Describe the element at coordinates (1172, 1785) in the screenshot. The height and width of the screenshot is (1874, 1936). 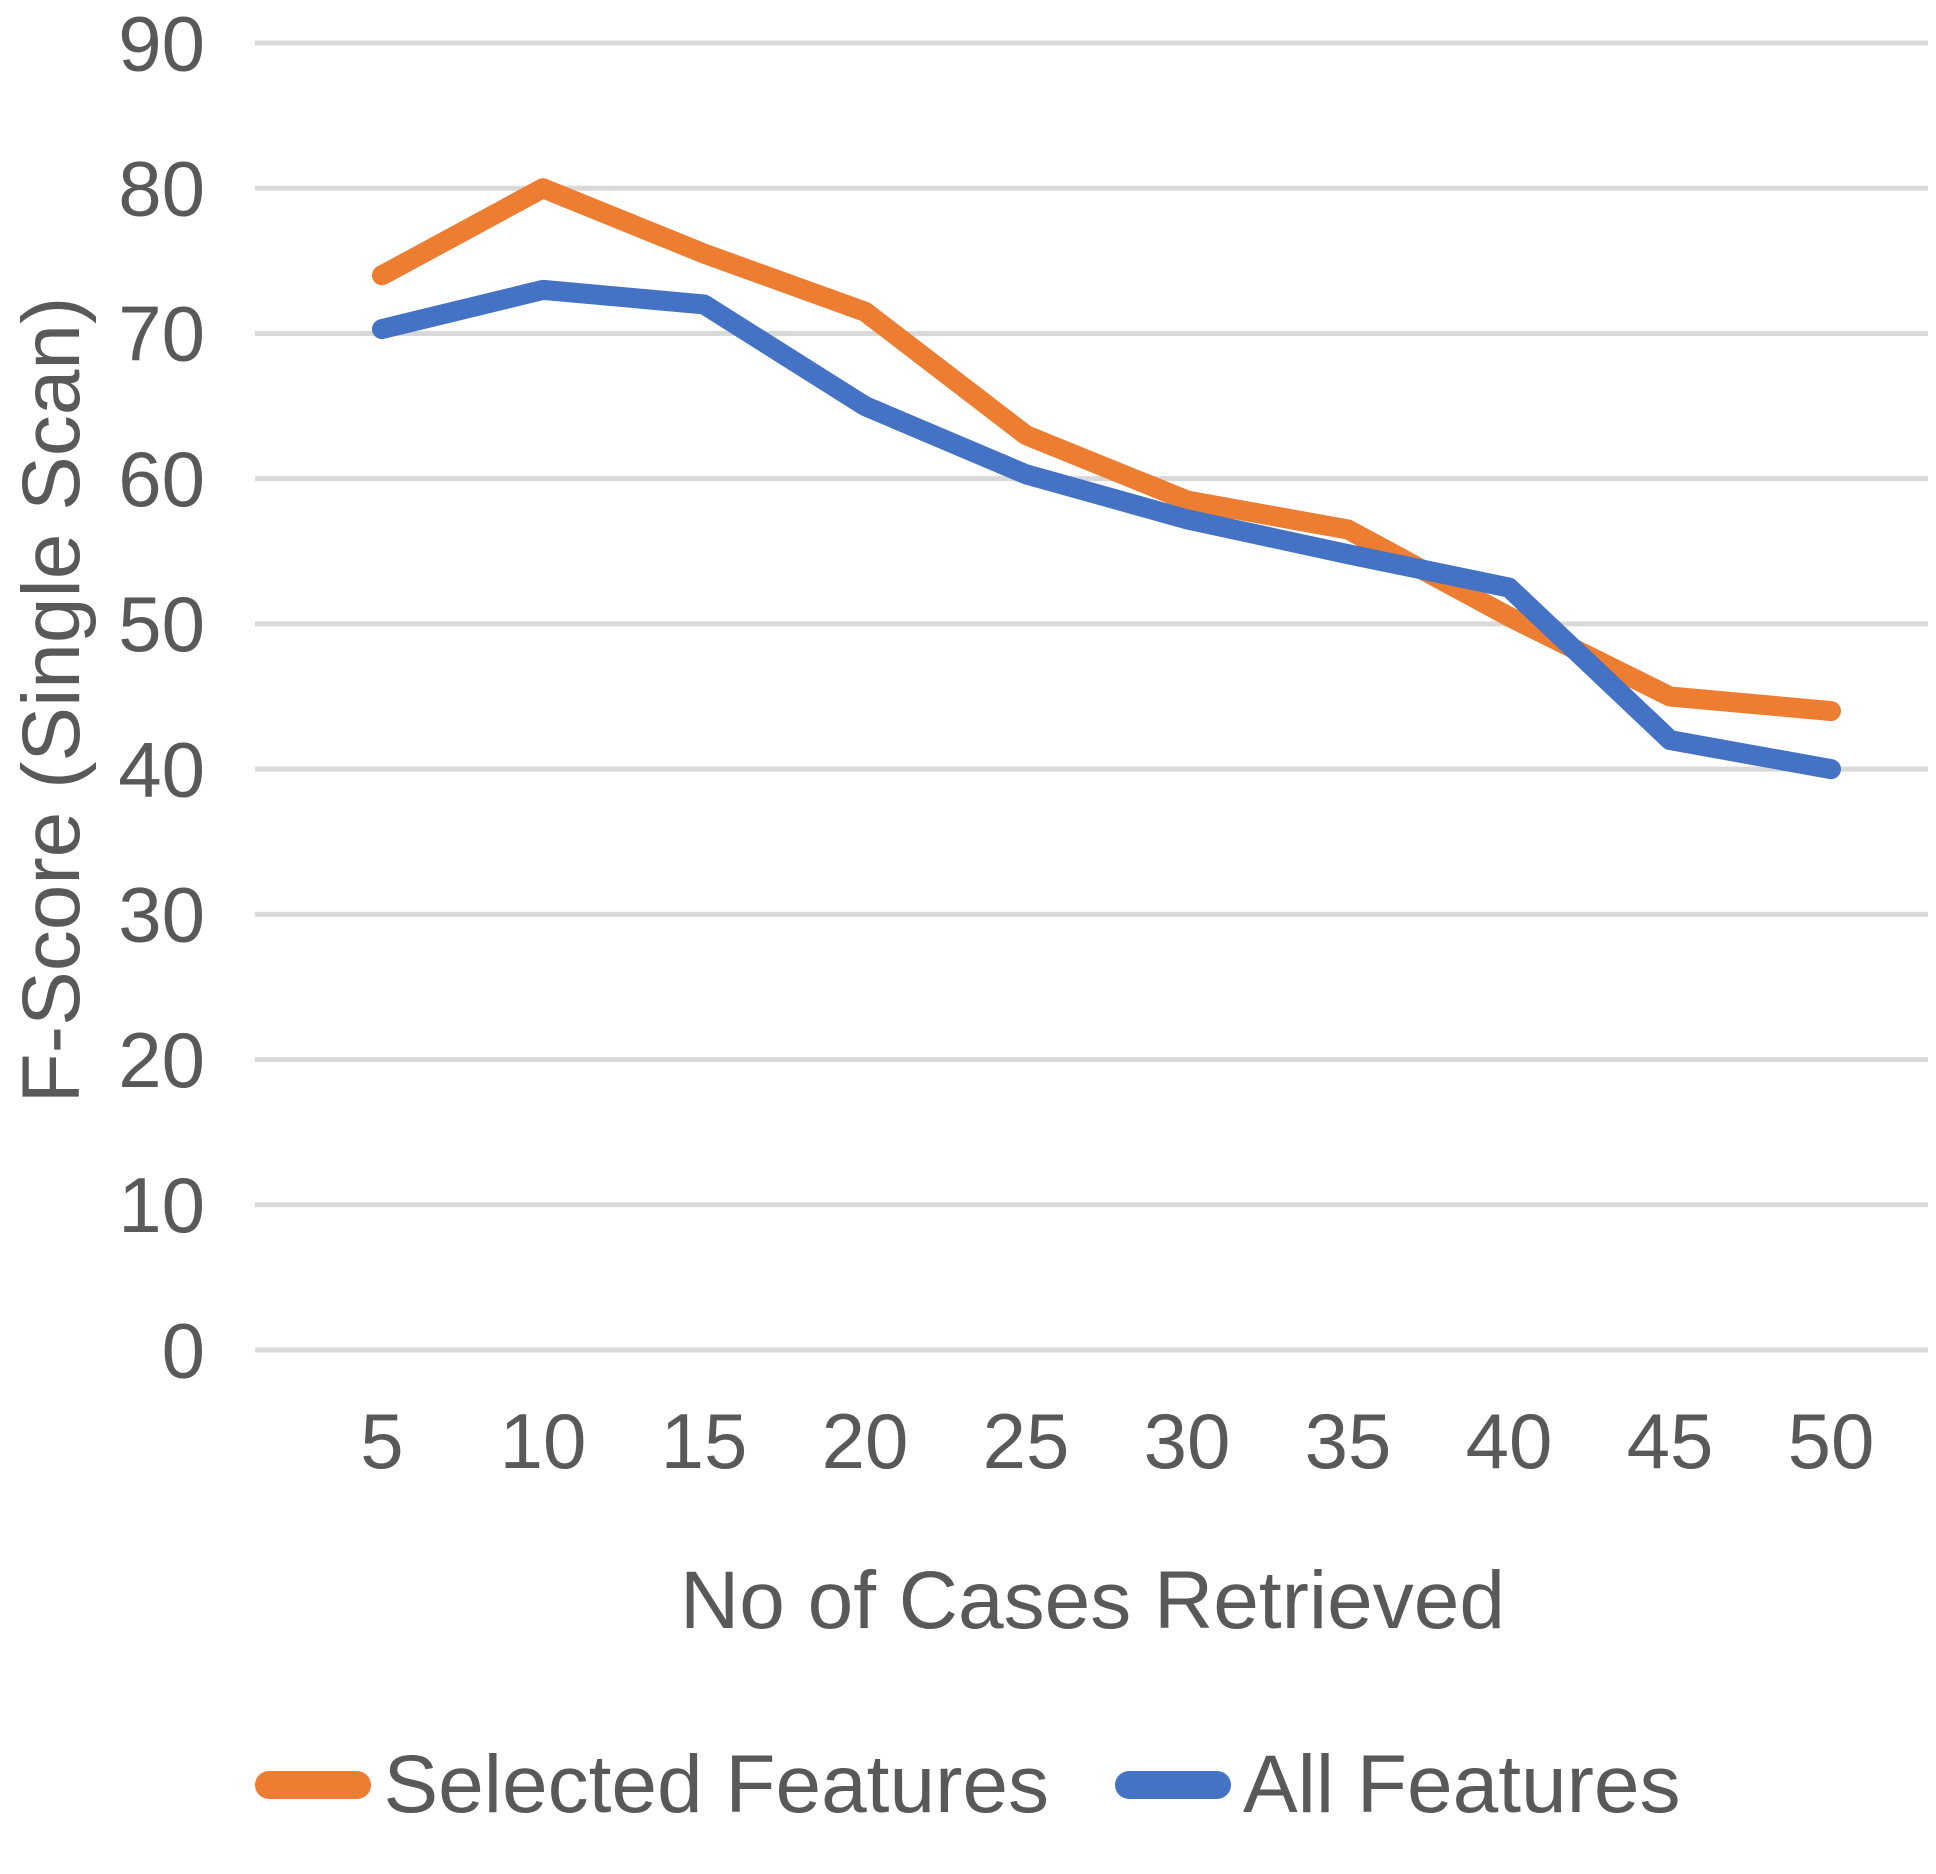
I see `legend-swatch-all-features` at that location.